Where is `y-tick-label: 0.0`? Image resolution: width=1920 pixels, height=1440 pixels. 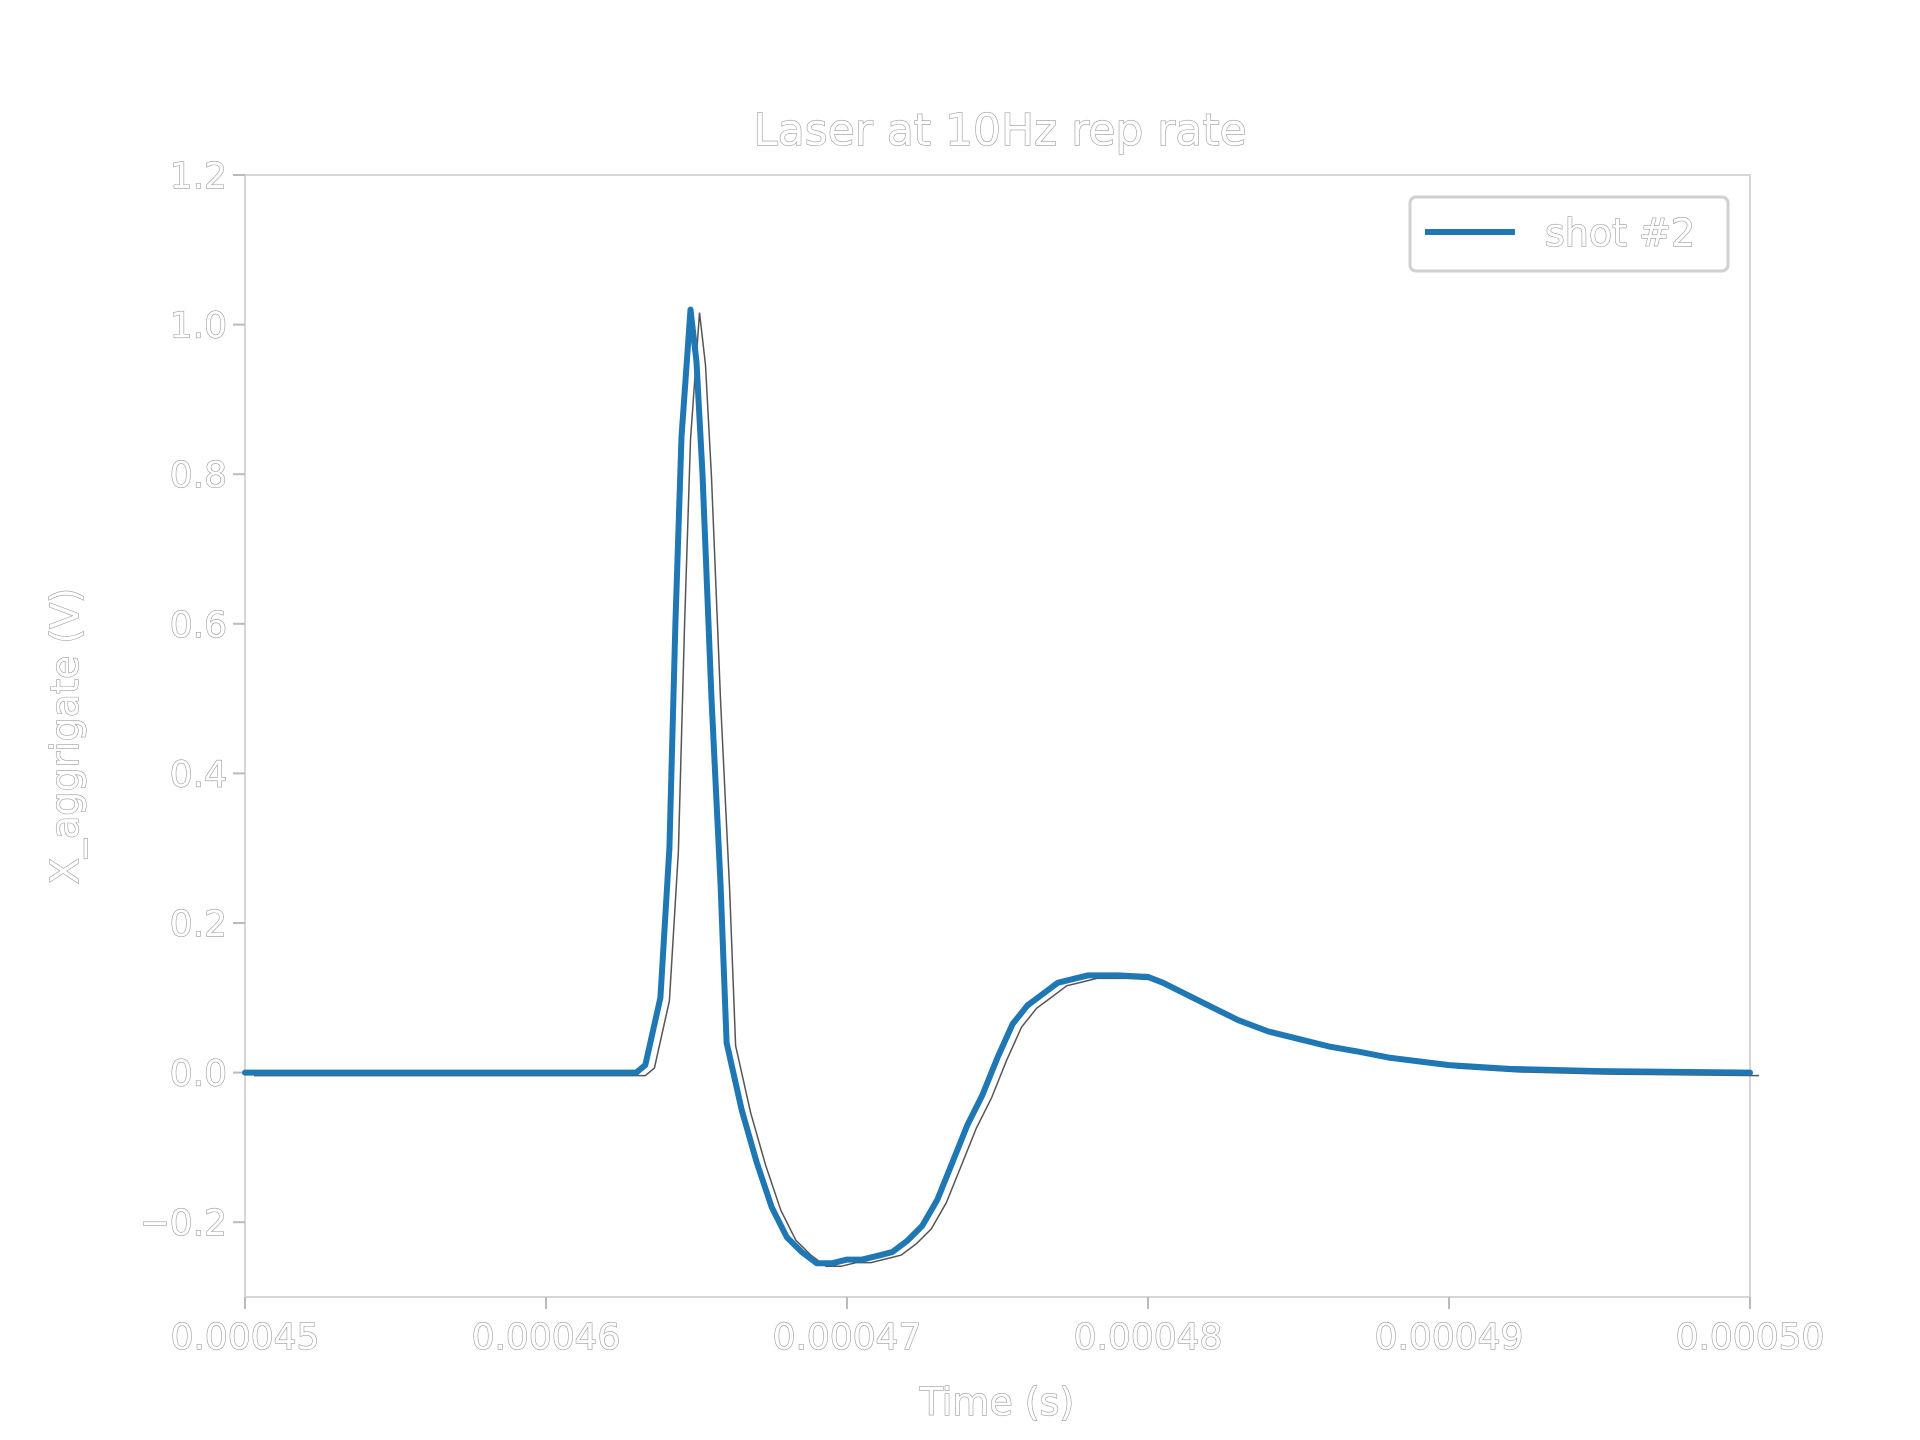 y-tick-label: 0.0 is located at coordinates (198, 1074).